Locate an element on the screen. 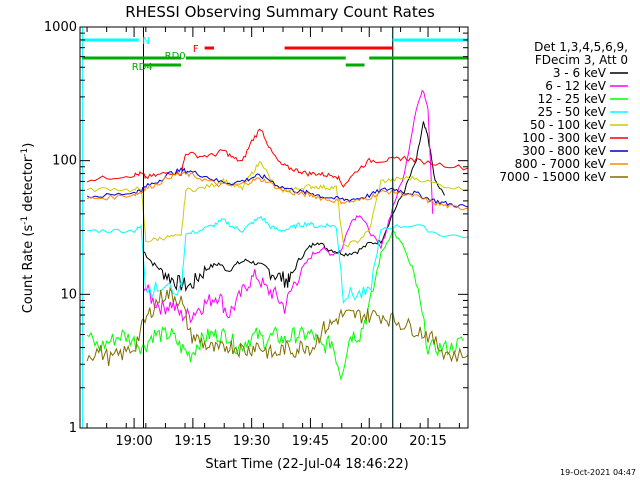 The image size is (640, 480). timestamp: 19-Oct-2021 04:47 is located at coordinates (598, 472).